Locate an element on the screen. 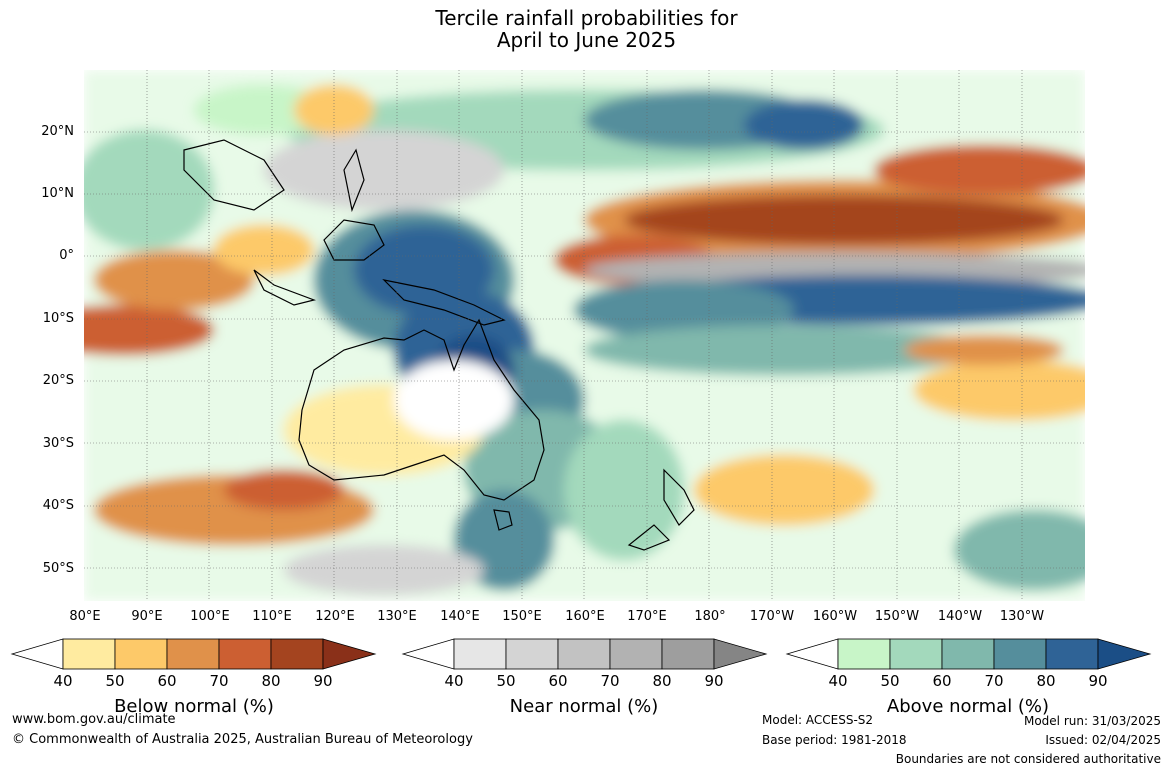 The width and height of the screenshot is (1173, 770). above-normal-colorbar is located at coordinates (968, 654).